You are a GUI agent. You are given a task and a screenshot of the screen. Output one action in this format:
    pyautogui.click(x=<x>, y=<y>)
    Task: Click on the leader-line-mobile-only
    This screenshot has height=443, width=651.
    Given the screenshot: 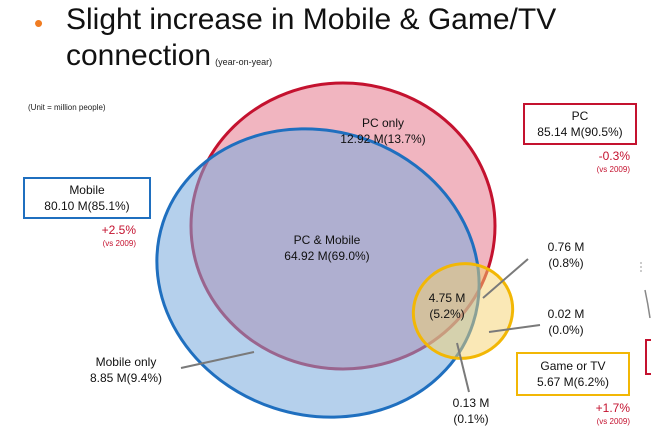 What is the action you would take?
    pyautogui.click(x=217, y=360)
    